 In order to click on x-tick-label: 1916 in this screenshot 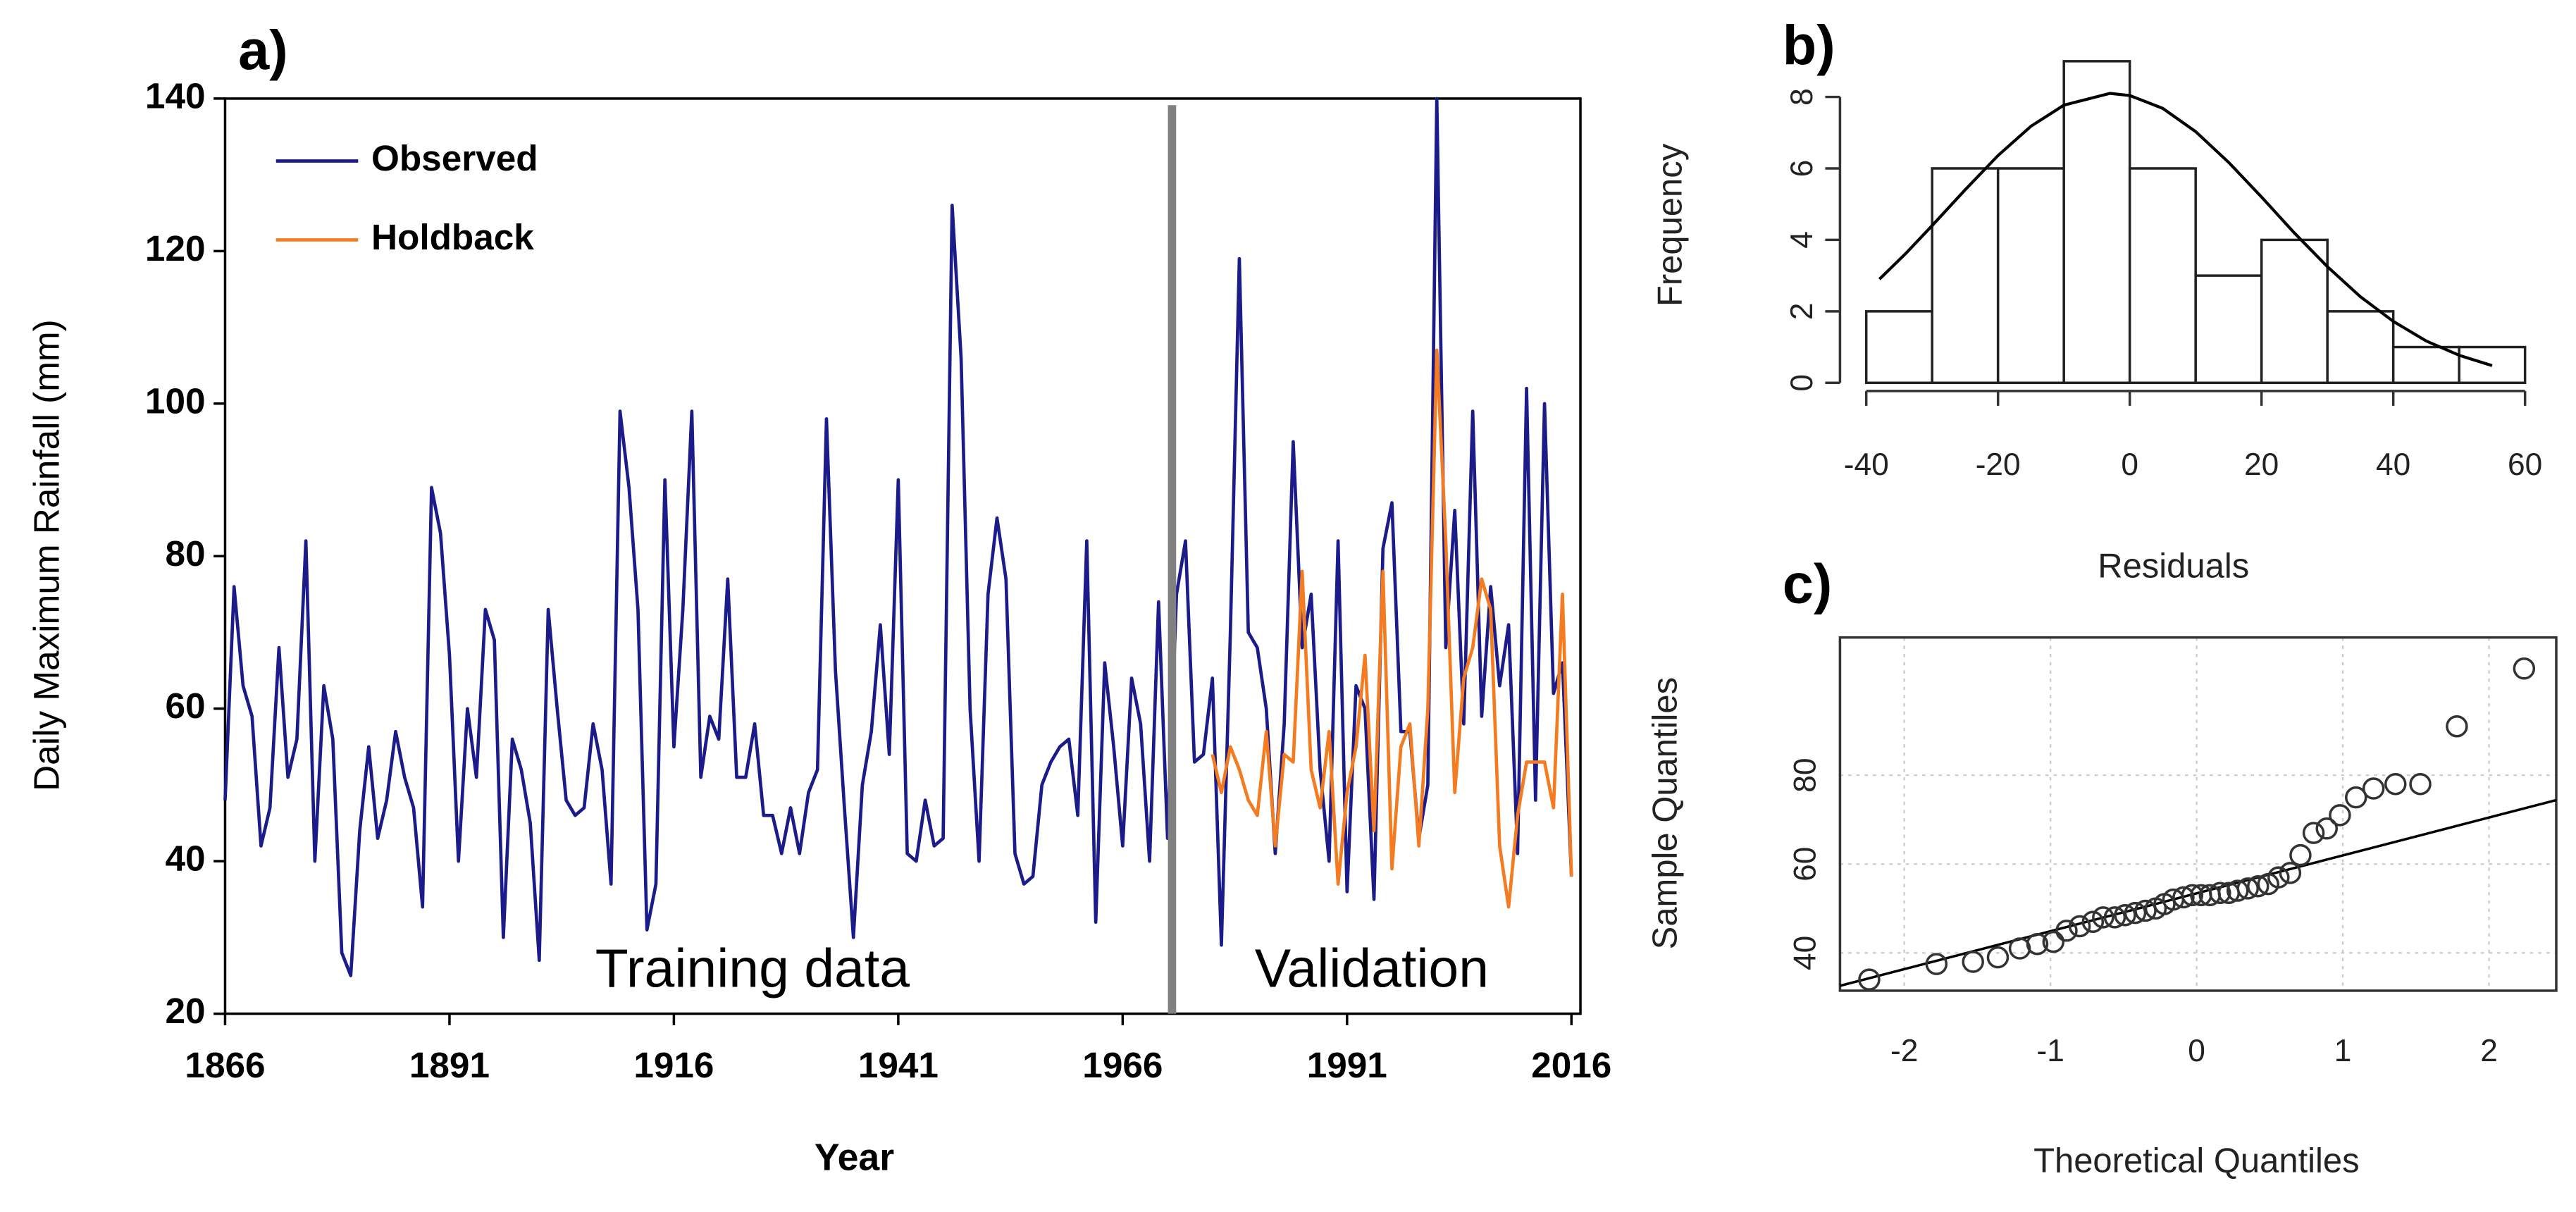, I will do `click(673, 1065)`.